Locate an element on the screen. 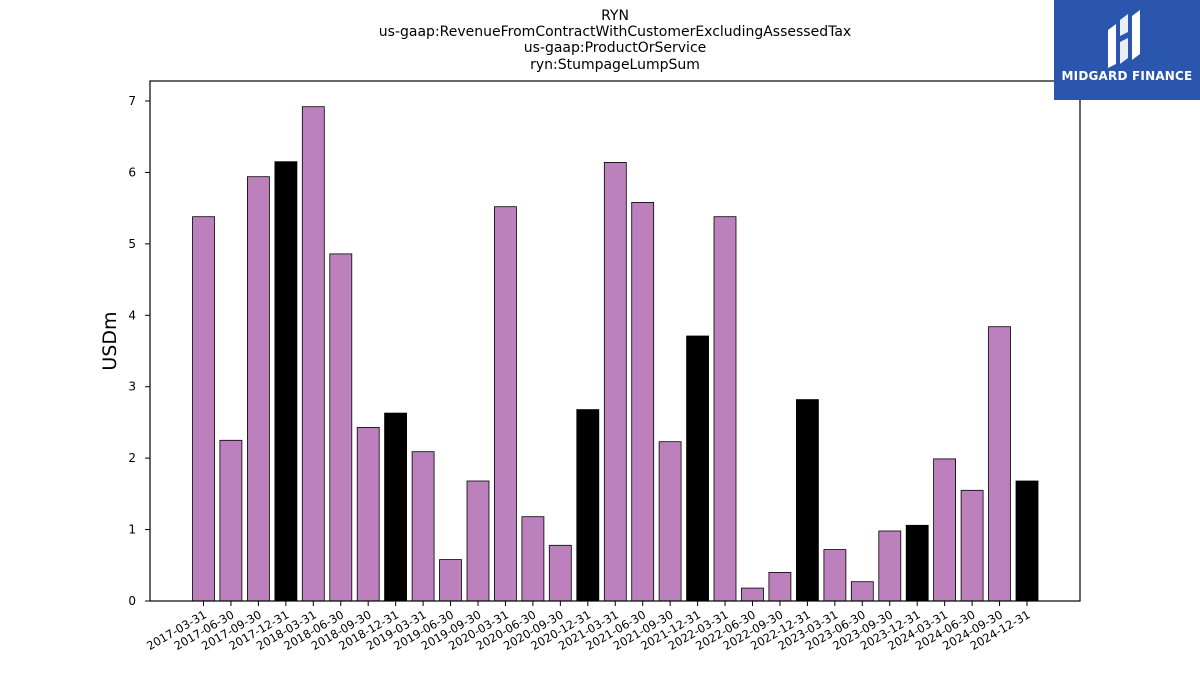  y-tick-label: 2 is located at coordinates (132, 458).